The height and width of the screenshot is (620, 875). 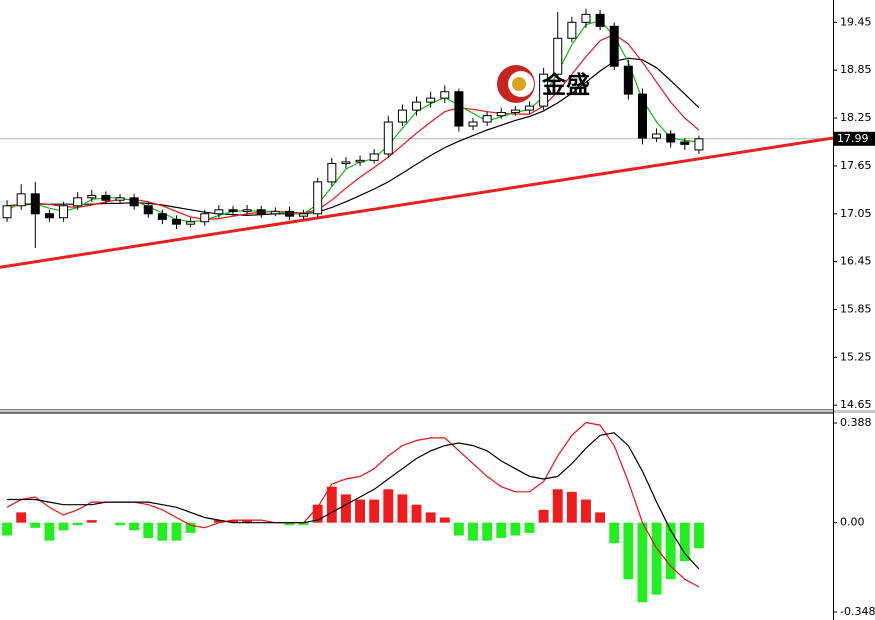 What do you see at coordinates (856, 117) in the screenshot?
I see `y-tick-label: 18.25` at bounding box center [856, 117].